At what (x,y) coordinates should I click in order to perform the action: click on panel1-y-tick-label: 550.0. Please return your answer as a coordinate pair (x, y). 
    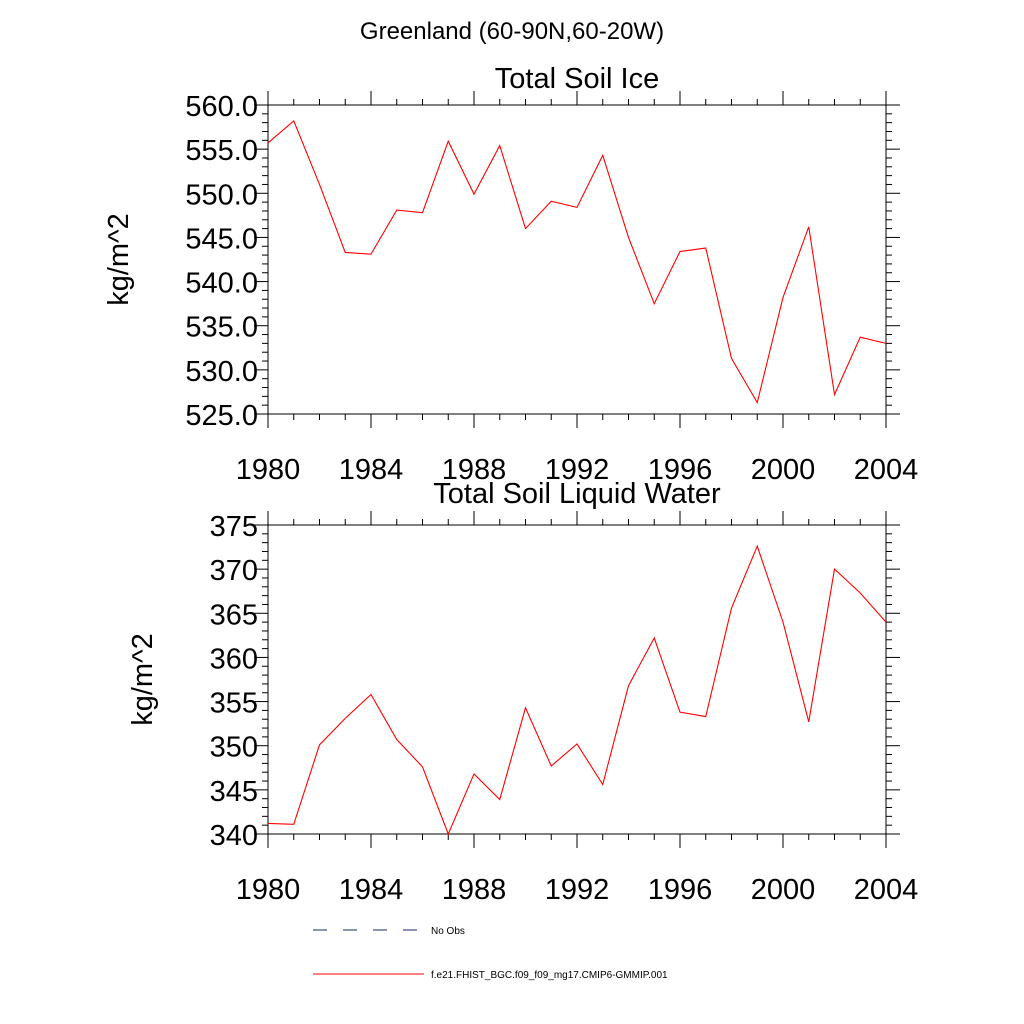
    Looking at the image, I should click on (221, 195).